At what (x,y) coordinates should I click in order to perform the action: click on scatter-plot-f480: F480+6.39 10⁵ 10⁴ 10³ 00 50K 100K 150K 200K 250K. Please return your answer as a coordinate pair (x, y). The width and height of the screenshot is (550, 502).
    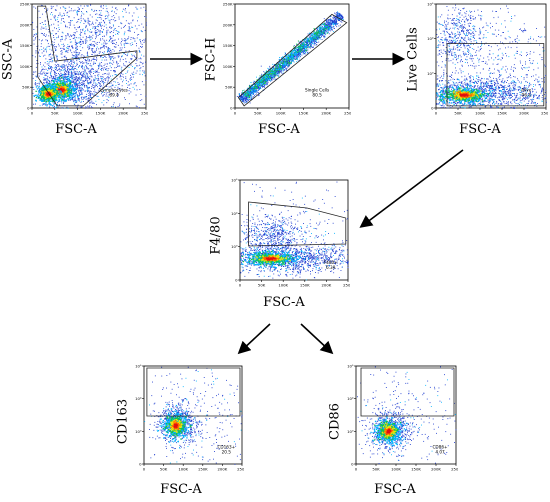
    Looking at the image, I should click on (290, 233).